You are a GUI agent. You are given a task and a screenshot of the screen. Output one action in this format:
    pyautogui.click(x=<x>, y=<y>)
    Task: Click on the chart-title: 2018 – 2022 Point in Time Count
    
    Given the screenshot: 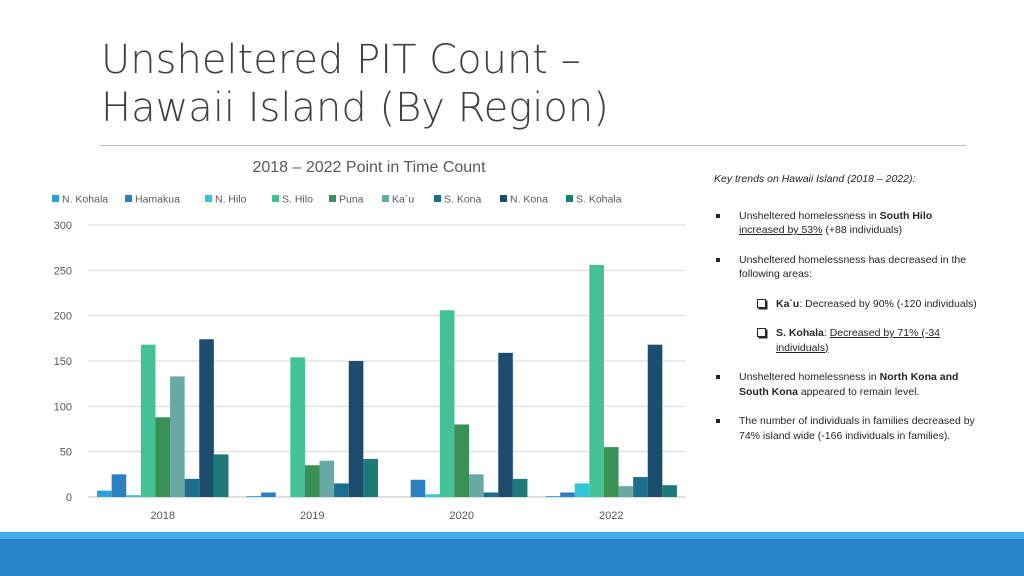 What is the action you would take?
    pyautogui.click(x=369, y=167)
    